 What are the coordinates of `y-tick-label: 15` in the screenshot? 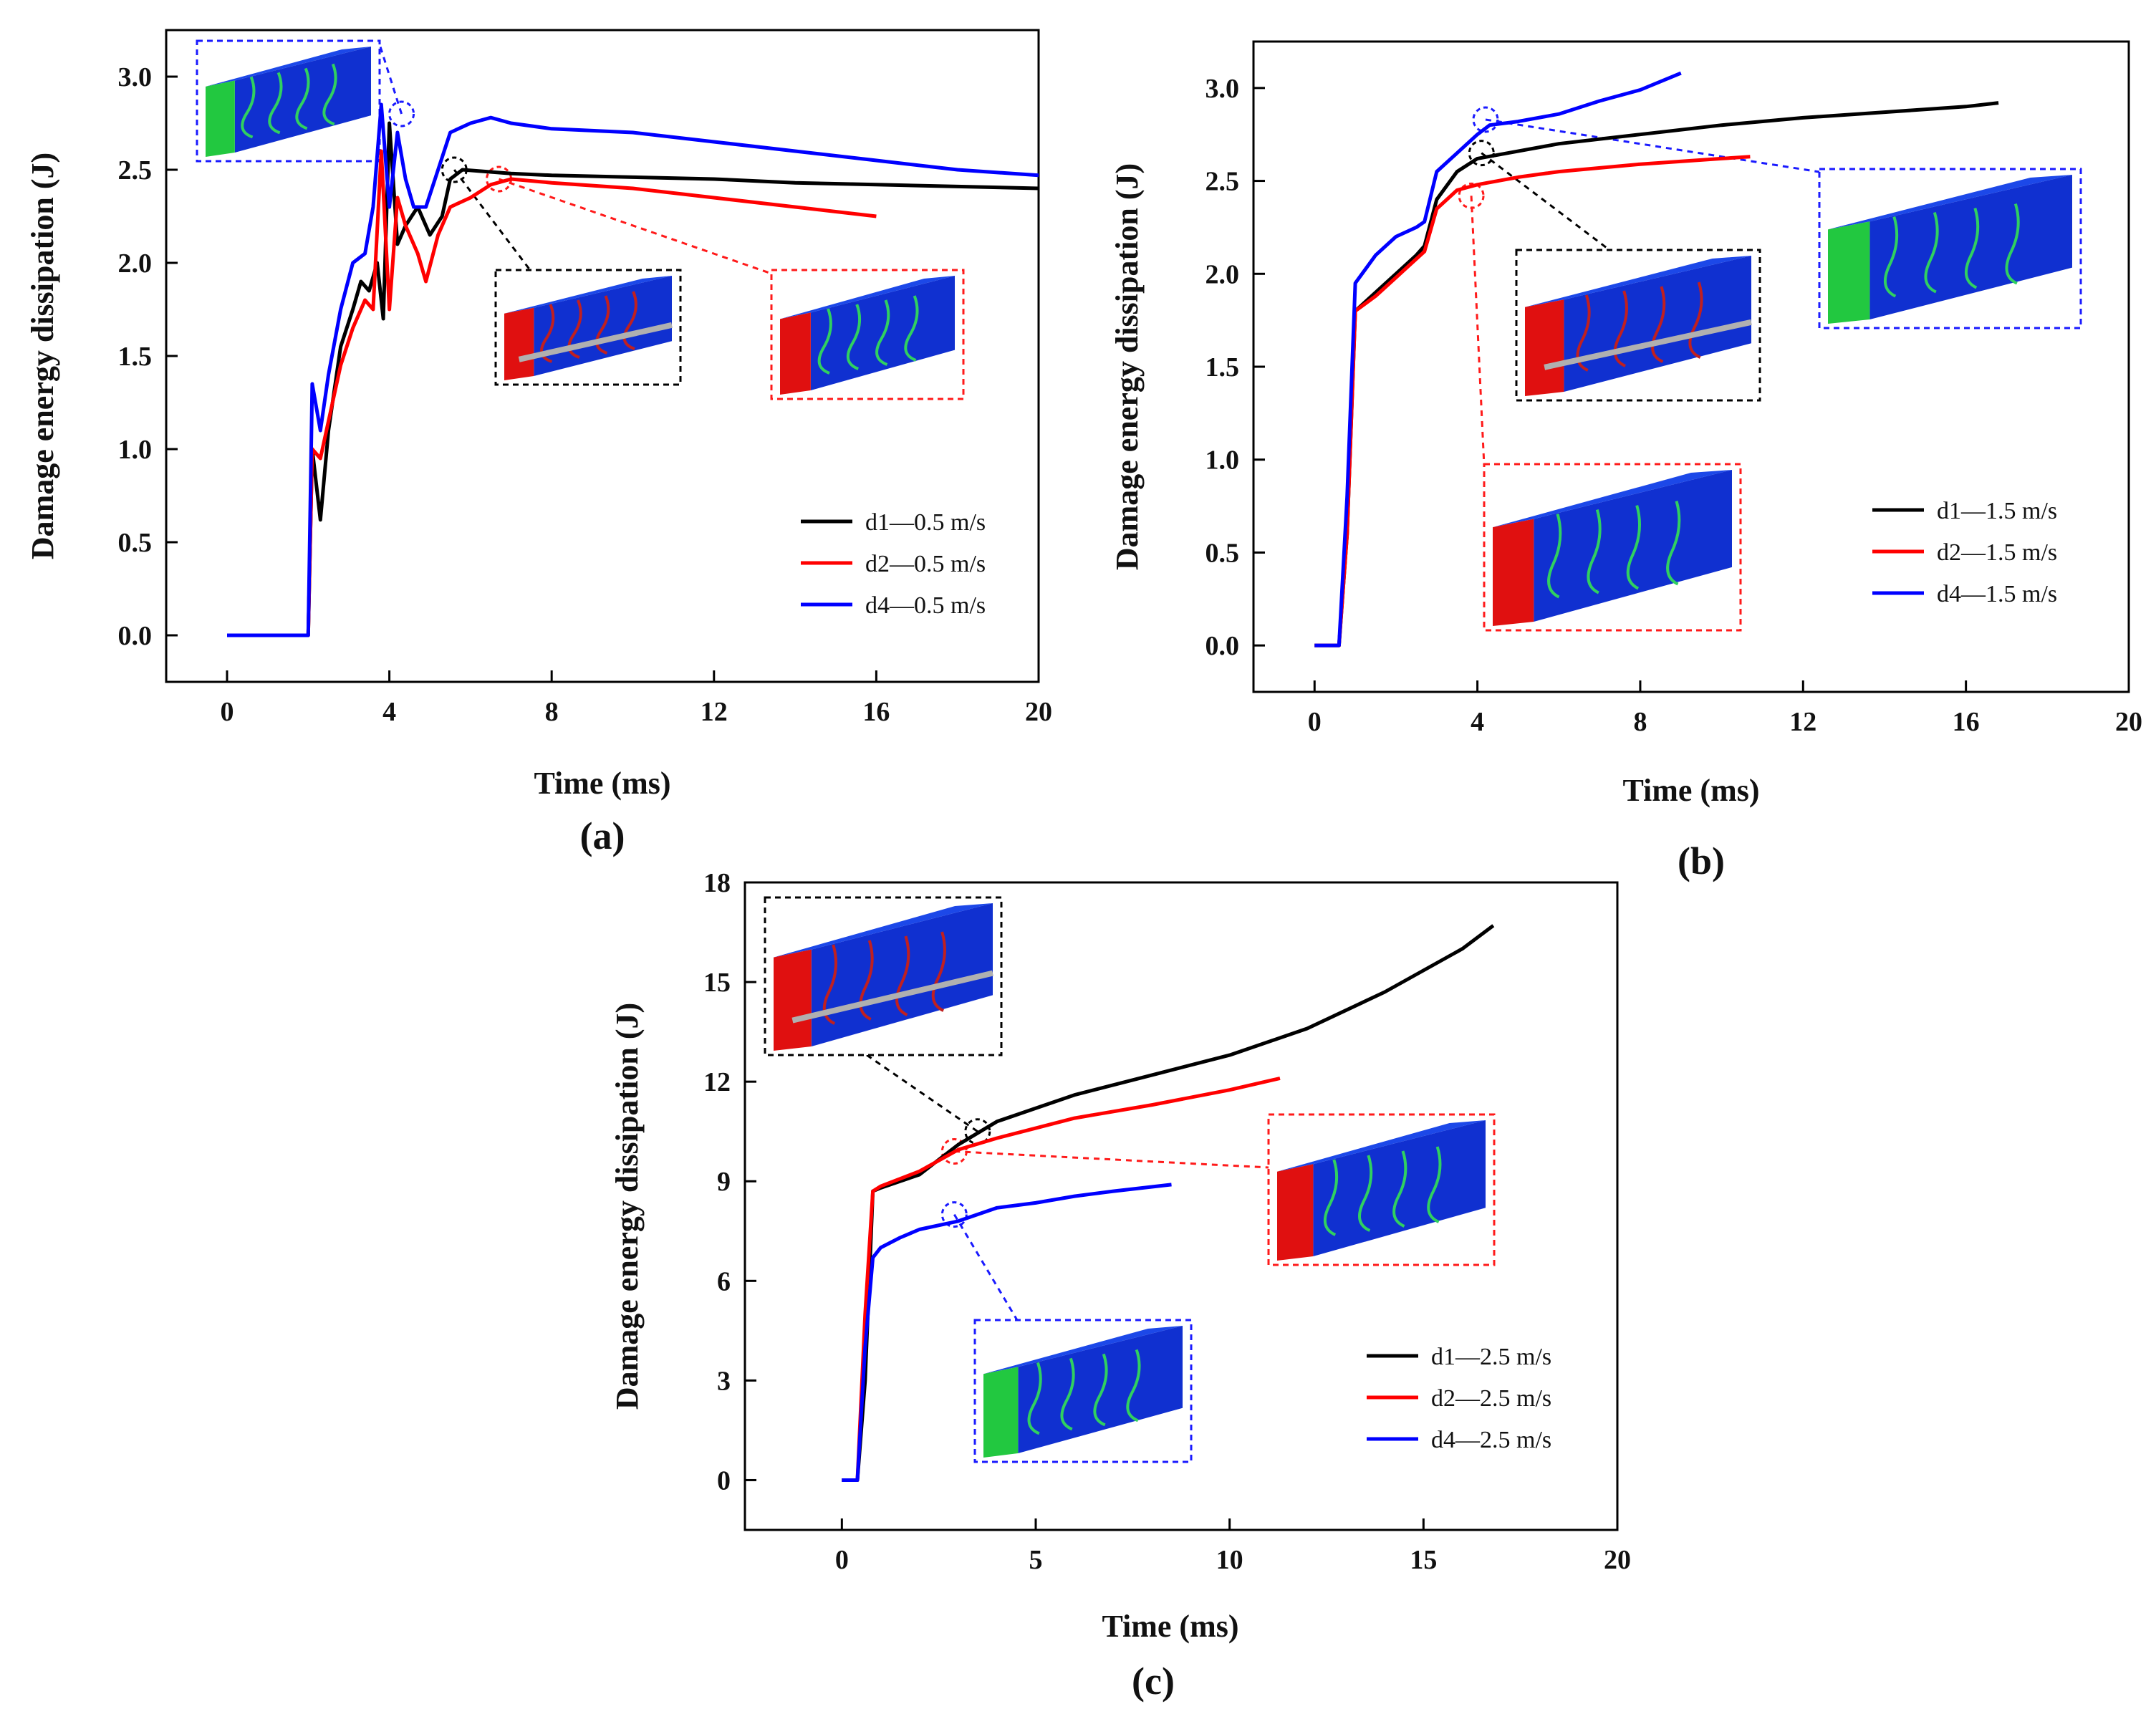 It's located at (717, 983).